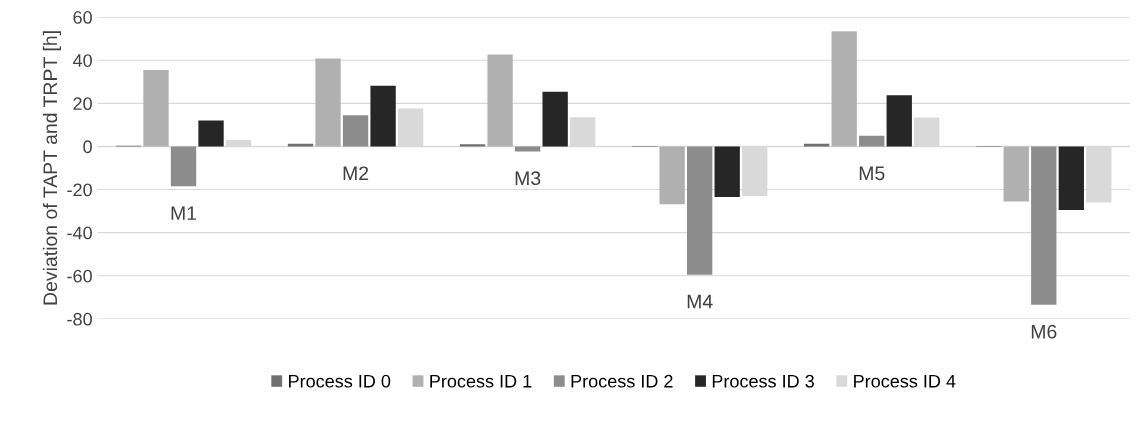 Image resolution: width=1147 pixels, height=428 pixels. Describe the element at coordinates (79, 276) in the screenshot. I see `y-tick-label: -60` at that location.